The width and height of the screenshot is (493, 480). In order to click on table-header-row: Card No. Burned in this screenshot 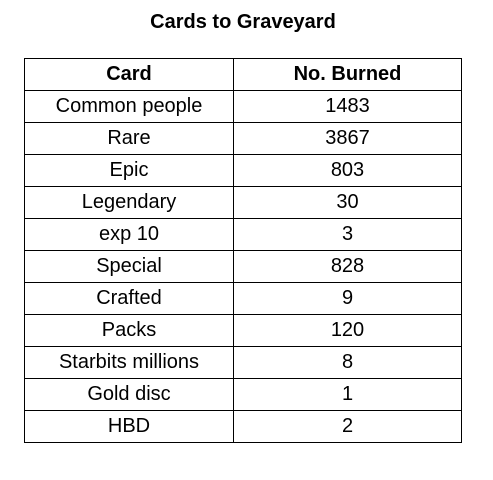, I will do `click(243, 74)`.